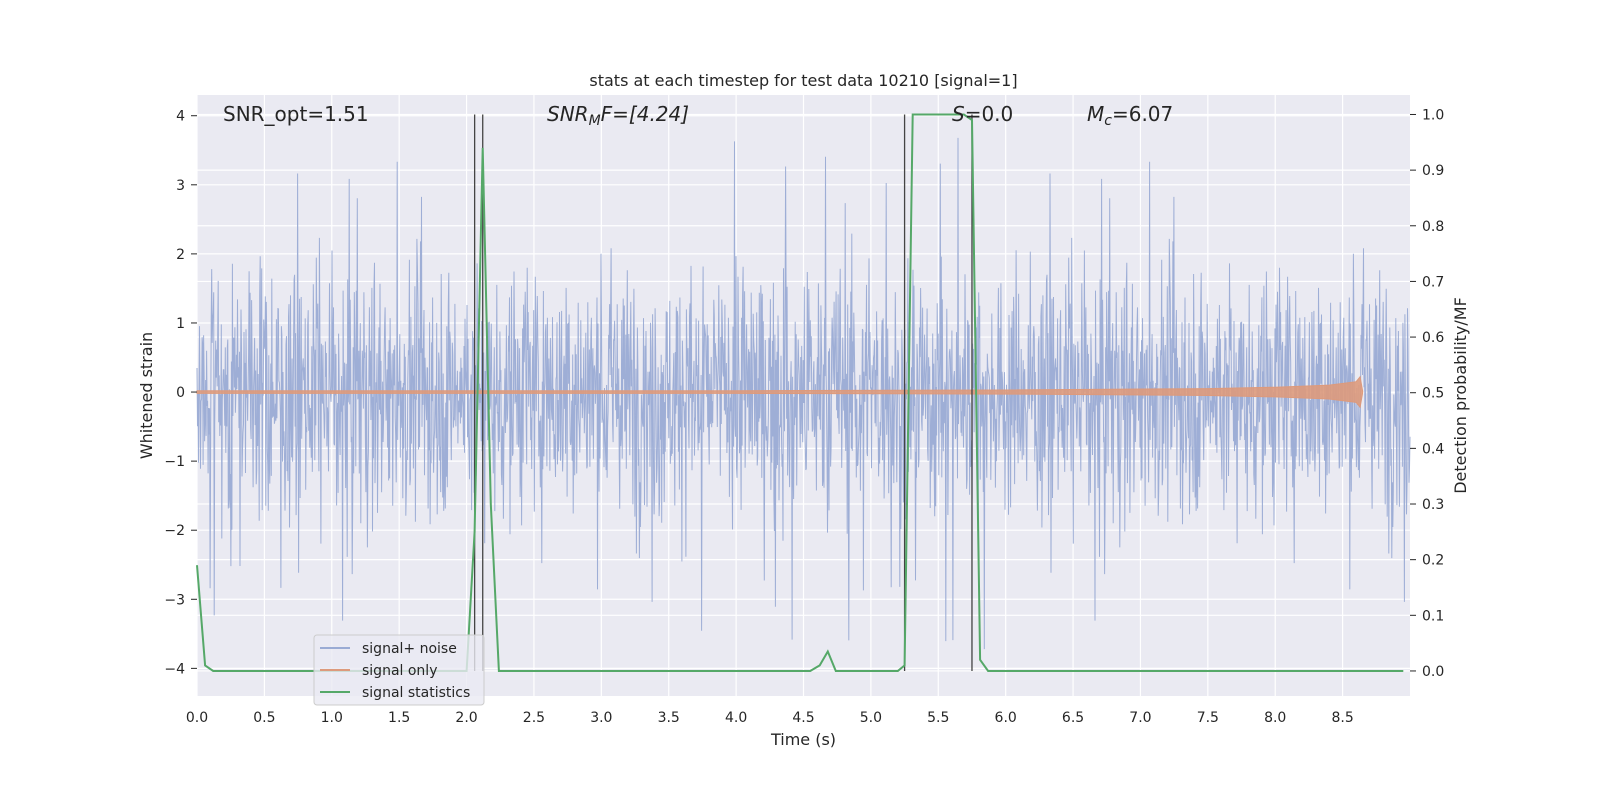 Image resolution: width=1600 pixels, height=800 pixels. What do you see at coordinates (332, 718) in the screenshot?
I see `x-tick-label: 1.0` at bounding box center [332, 718].